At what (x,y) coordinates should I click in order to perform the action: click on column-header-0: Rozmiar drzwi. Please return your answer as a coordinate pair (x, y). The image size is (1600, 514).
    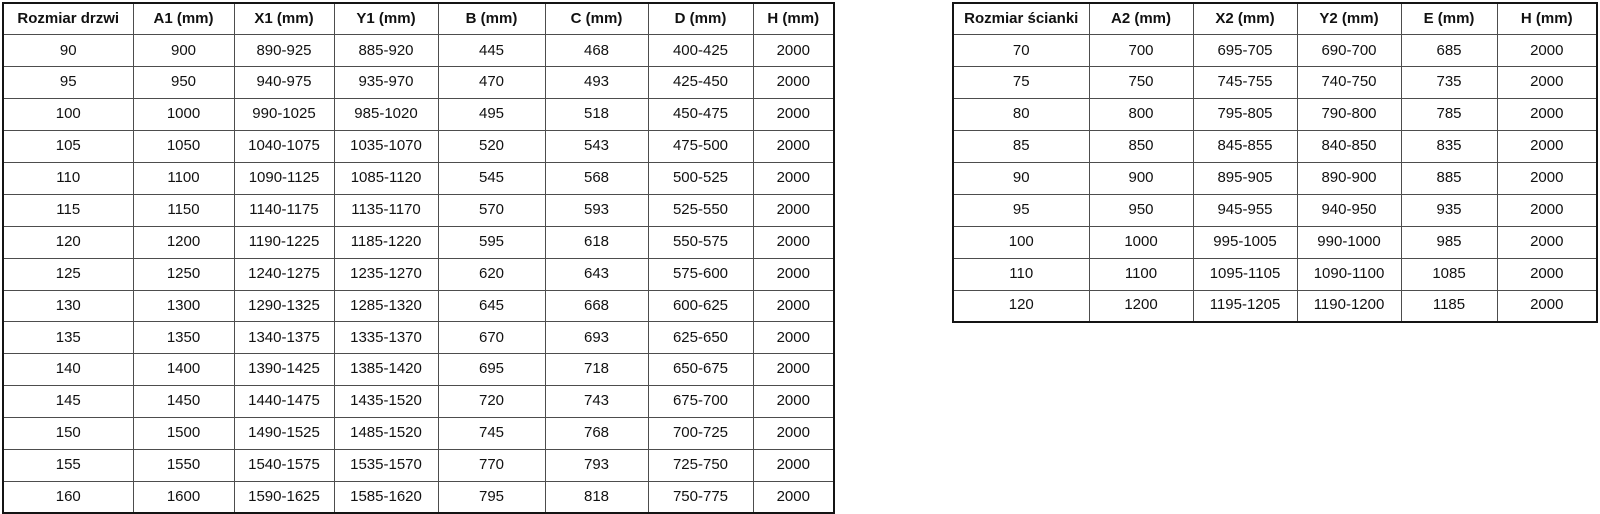
    Looking at the image, I should click on (68, 19).